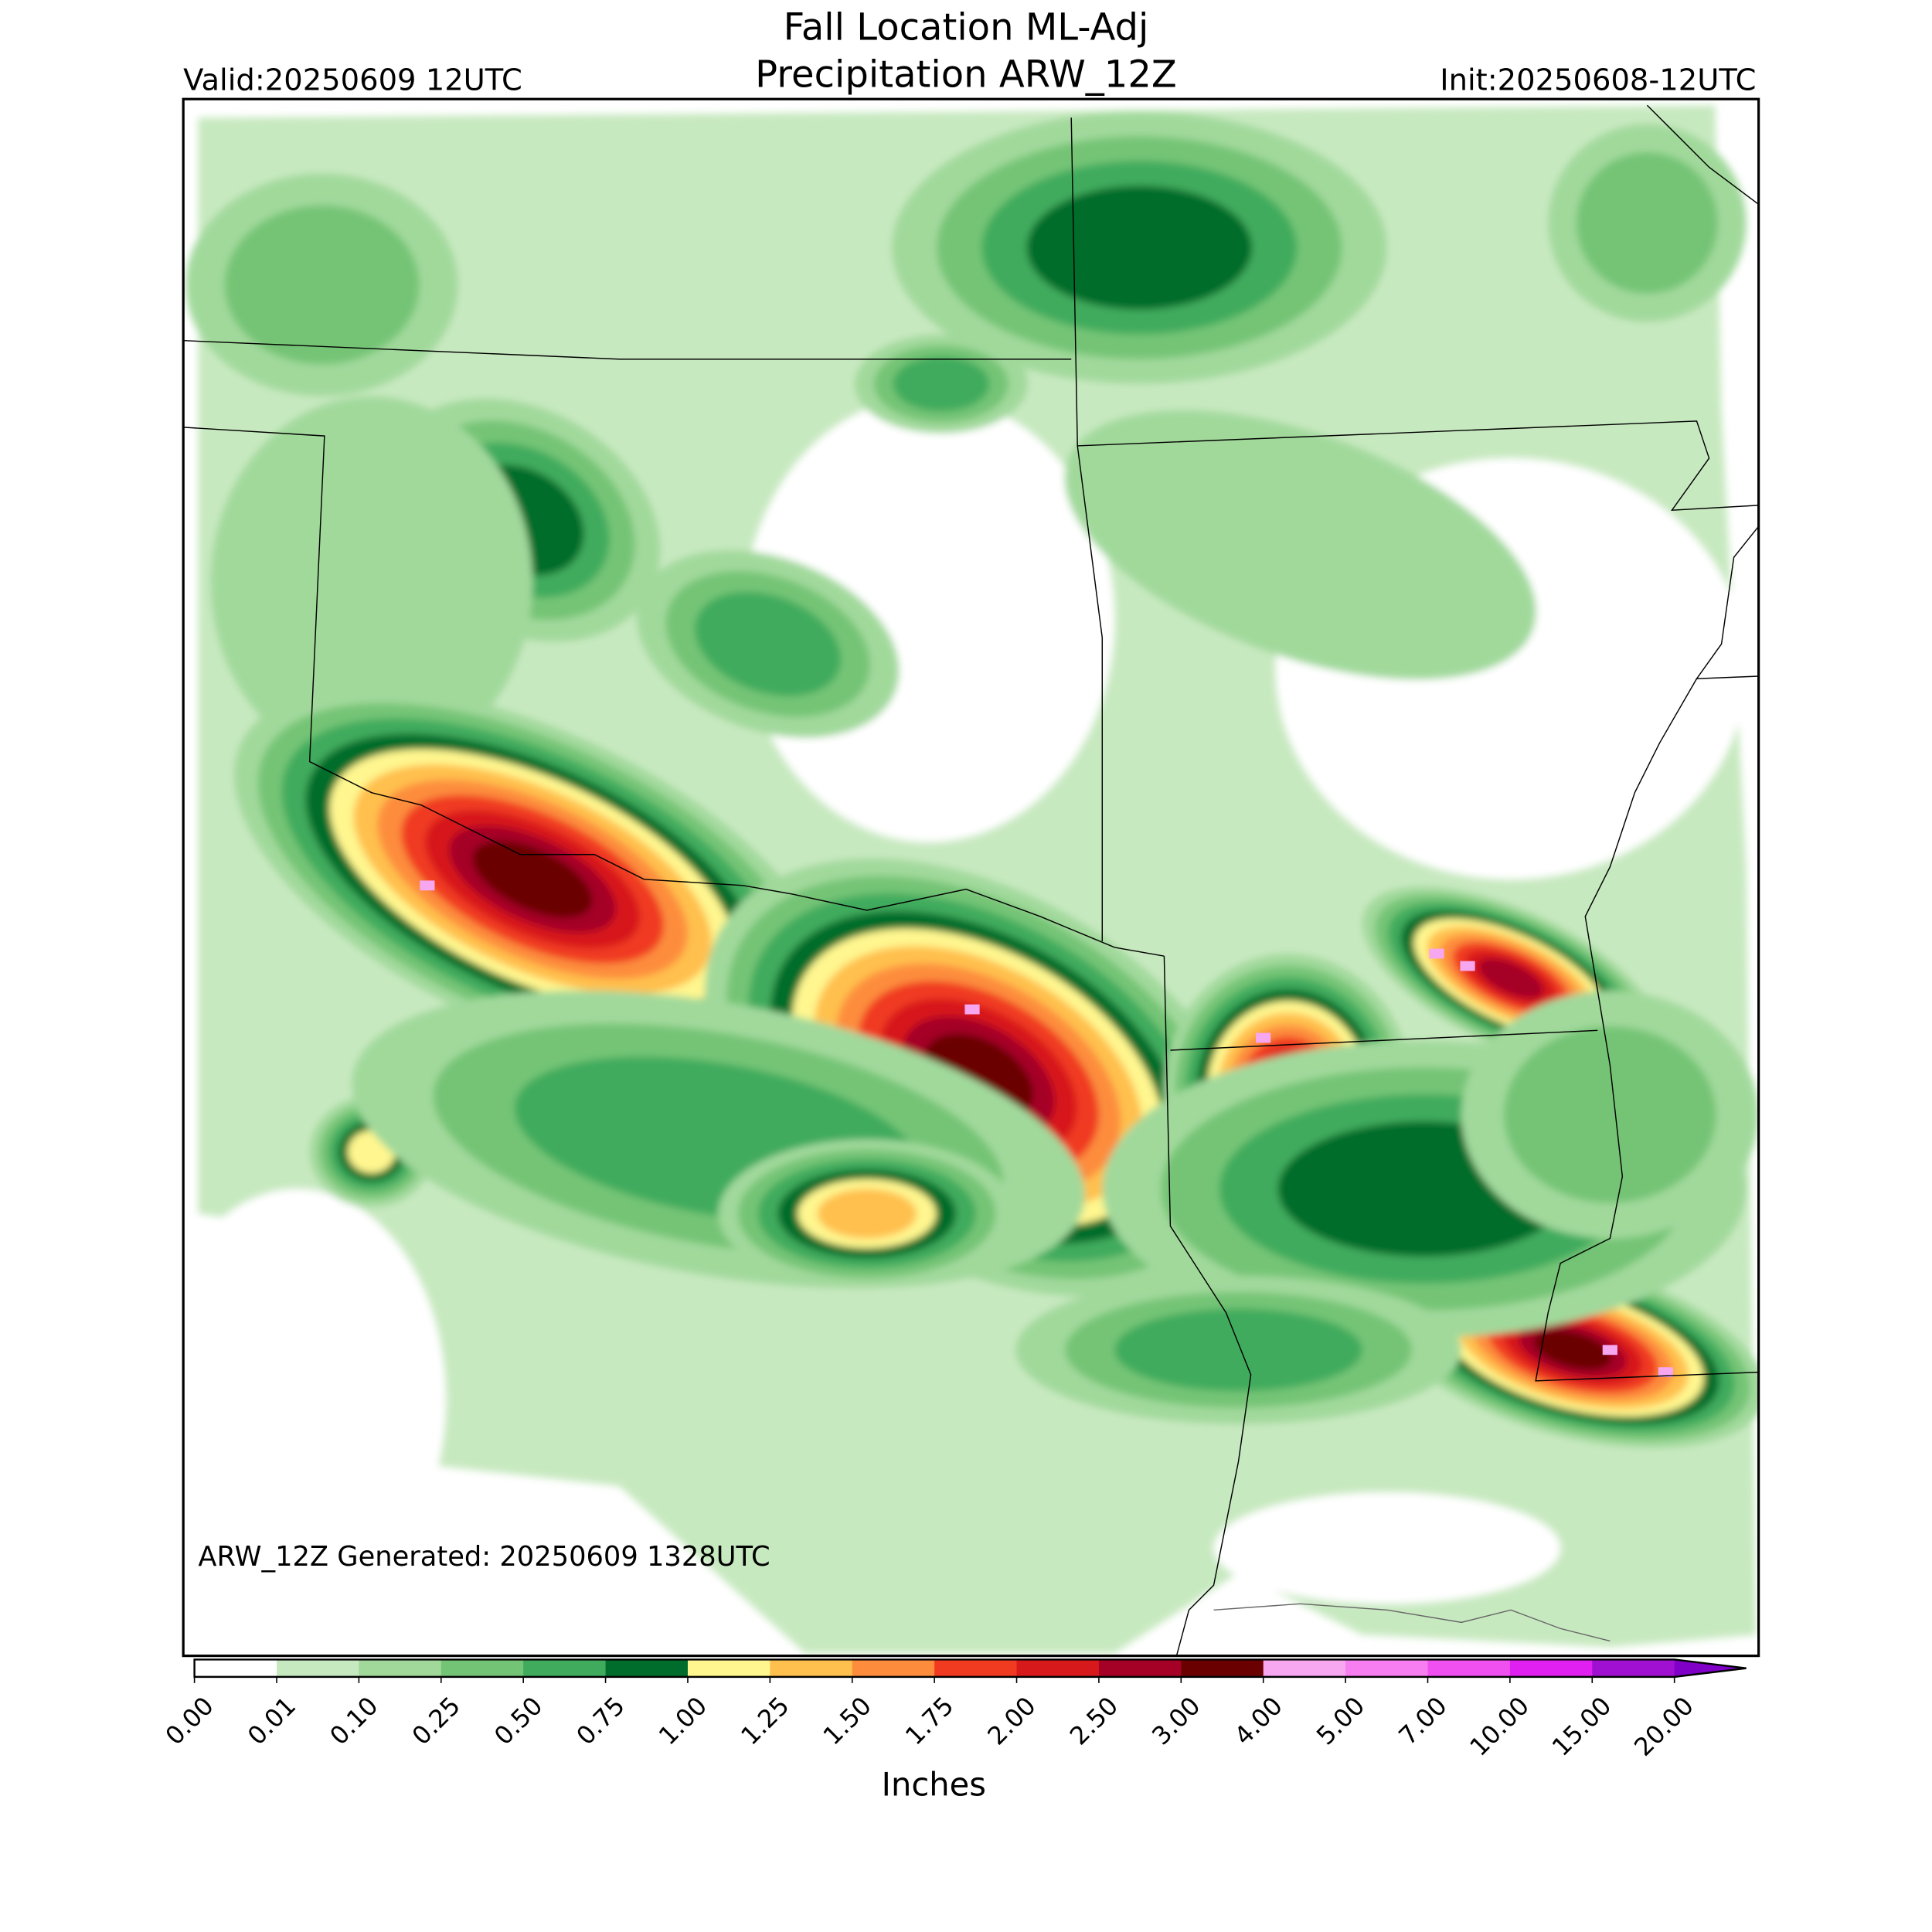 The height and width of the screenshot is (1932, 1932). What do you see at coordinates (353, 80) in the screenshot?
I see `valid-time: Valid:20250609 12UTC` at bounding box center [353, 80].